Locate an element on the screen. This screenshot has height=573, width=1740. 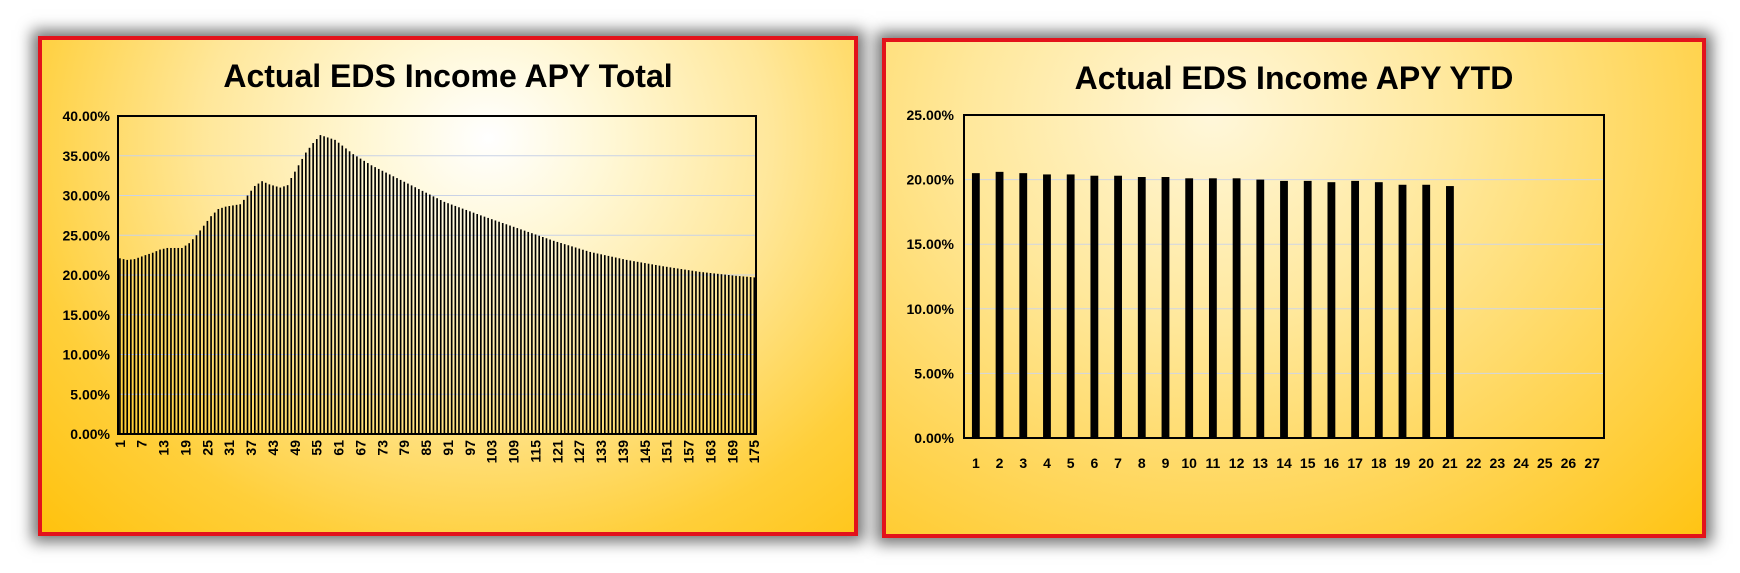
x-tick-label: 21 is located at coordinates (1450, 463).